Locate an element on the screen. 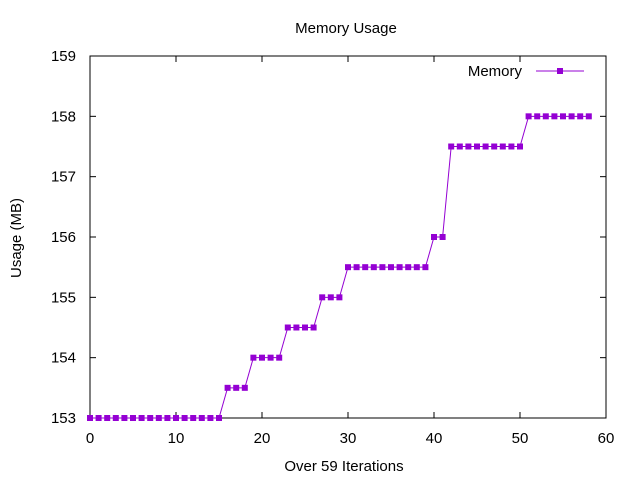 The height and width of the screenshot is (480, 640). y-axis-label: Usage (MB) is located at coordinates (16, 238).